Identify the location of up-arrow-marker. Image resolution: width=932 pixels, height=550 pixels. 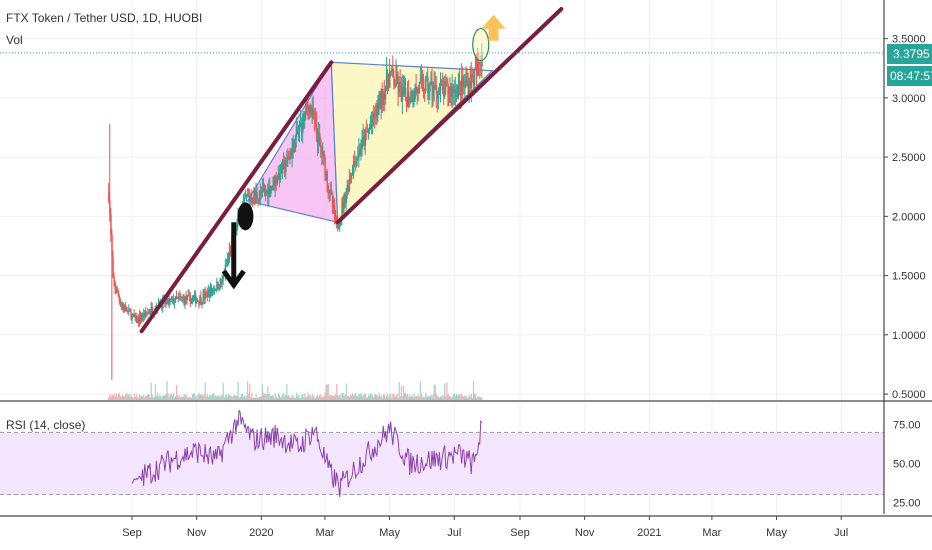
(493, 27).